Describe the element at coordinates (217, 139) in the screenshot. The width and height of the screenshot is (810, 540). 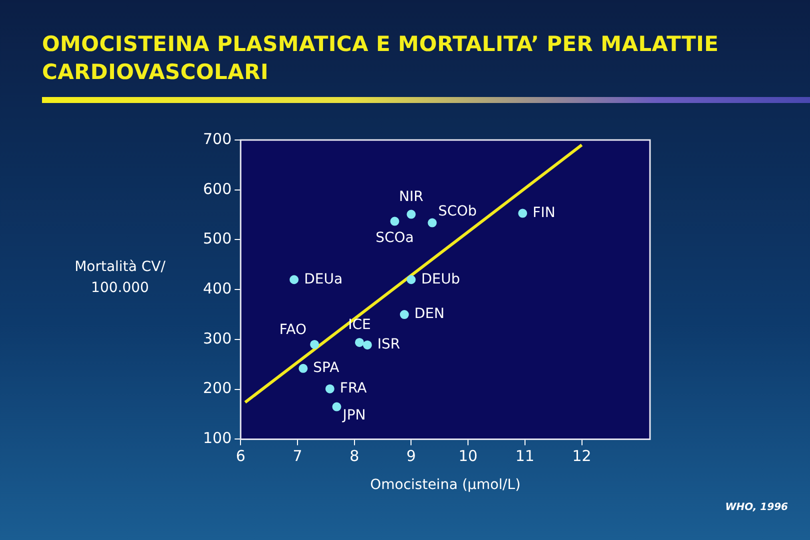
I see `y-tick-label: 700` at that location.